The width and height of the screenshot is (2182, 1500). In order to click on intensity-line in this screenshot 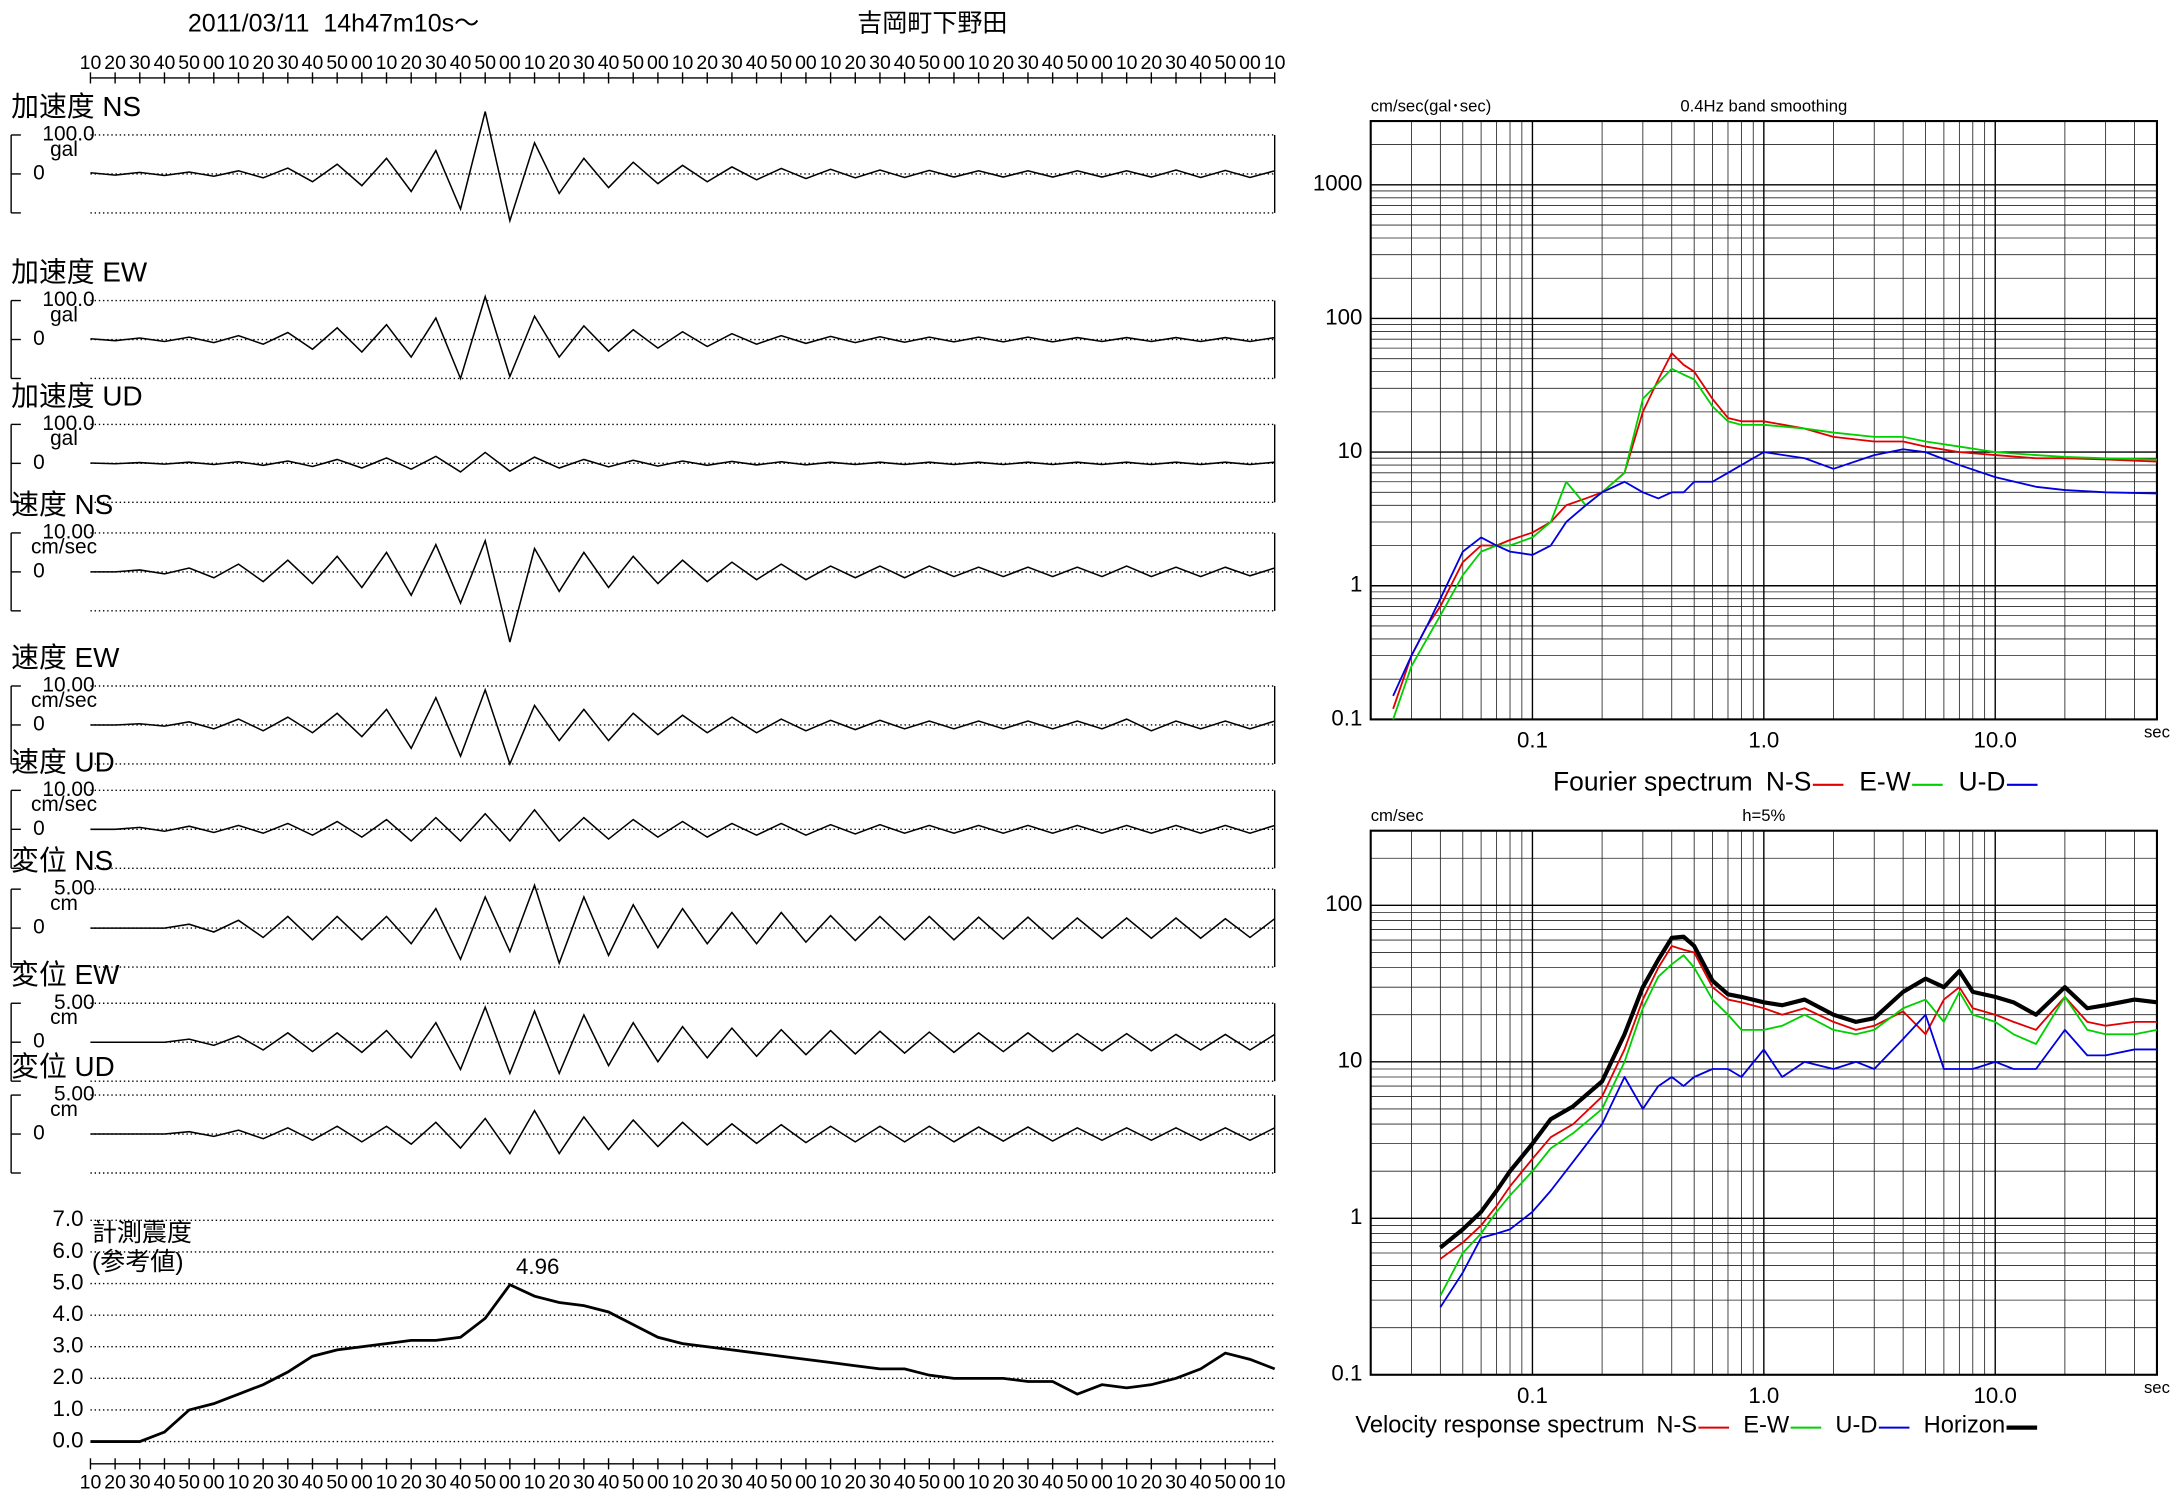, I will do `click(683, 1363)`.